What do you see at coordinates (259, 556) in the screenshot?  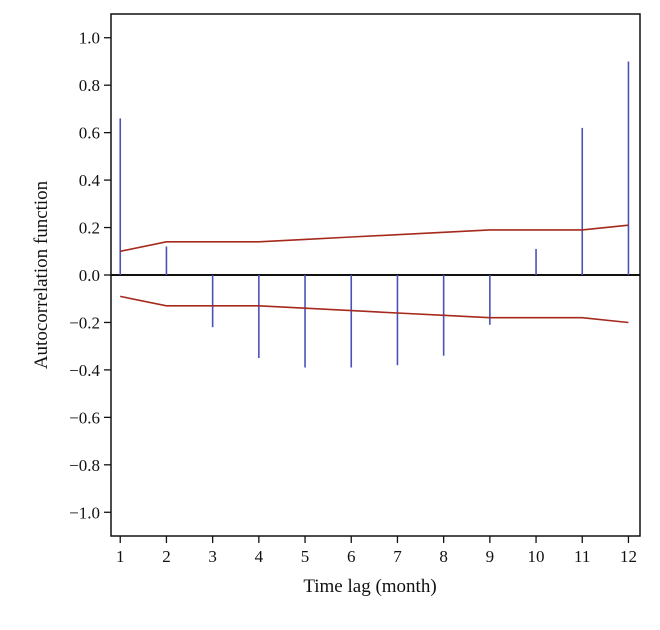 I see `x-tick-label: 4` at bounding box center [259, 556].